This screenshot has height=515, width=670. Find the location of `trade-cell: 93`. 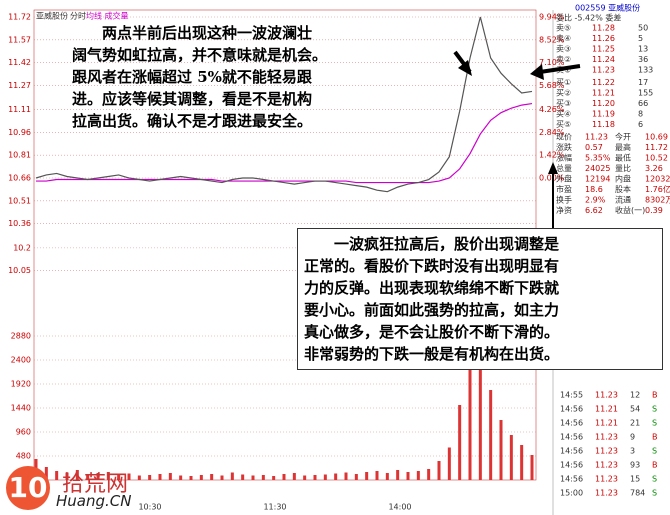

trade-cell: 93 is located at coordinates (635, 465).